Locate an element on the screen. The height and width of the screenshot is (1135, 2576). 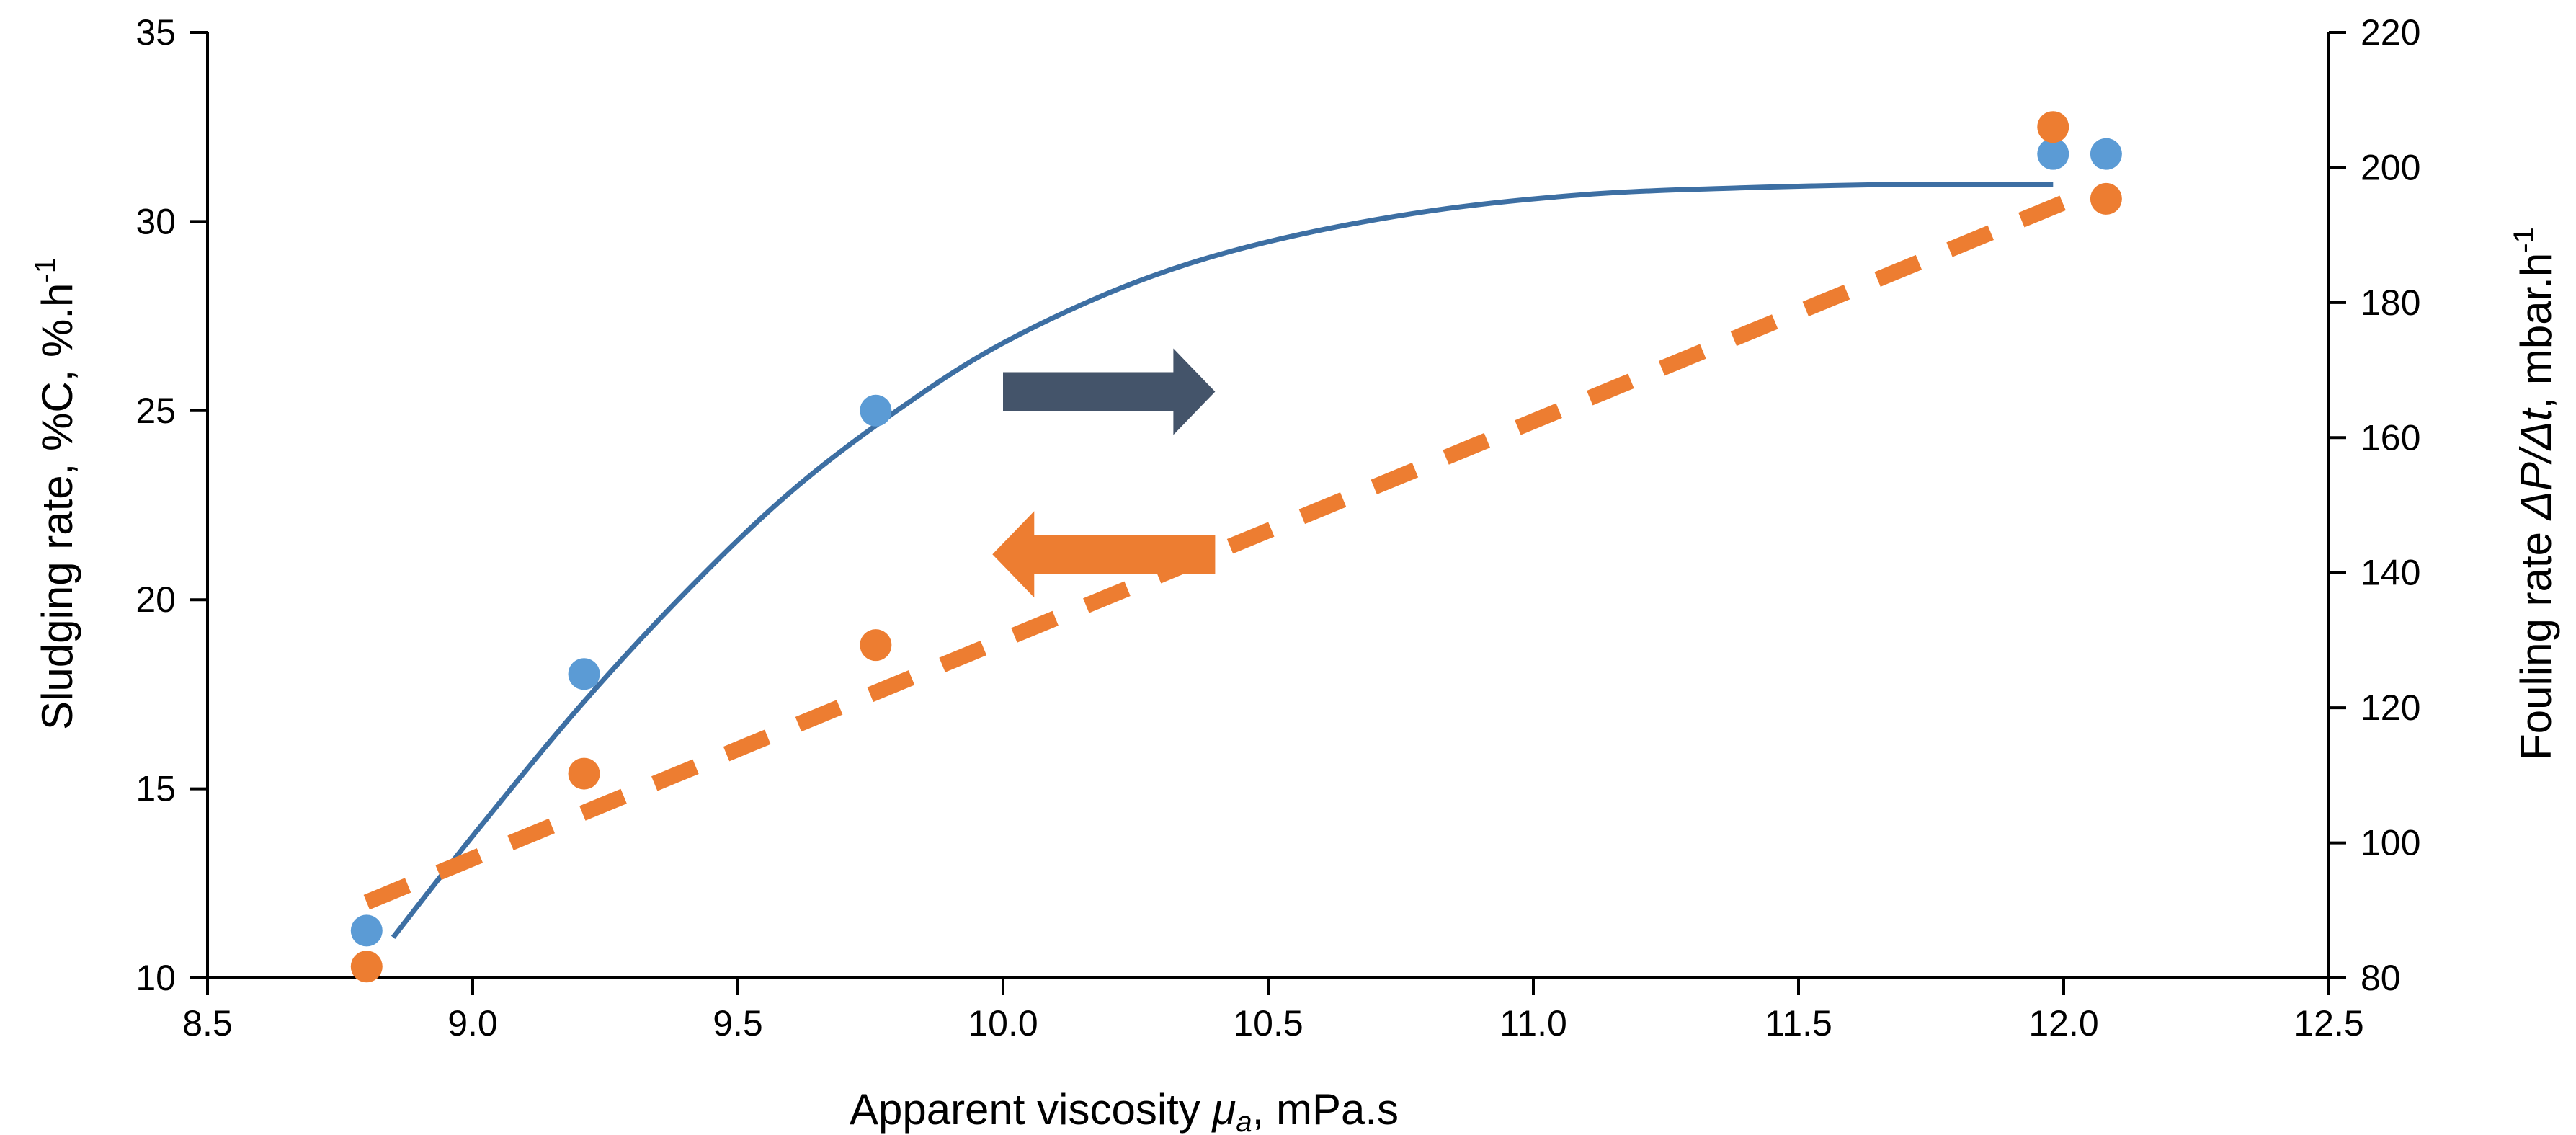
y-right-tick-label: 160 is located at coordinates (2390, 437).